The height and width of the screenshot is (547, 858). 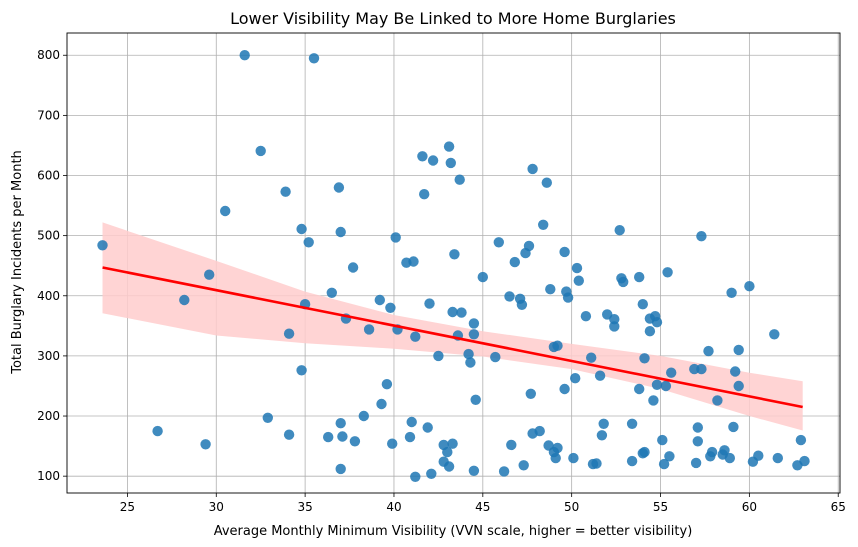 What do you see at coordinates (571, 507) in the screenshot?
I see `x-tick-label: 50` at bounding box center [571, 507].